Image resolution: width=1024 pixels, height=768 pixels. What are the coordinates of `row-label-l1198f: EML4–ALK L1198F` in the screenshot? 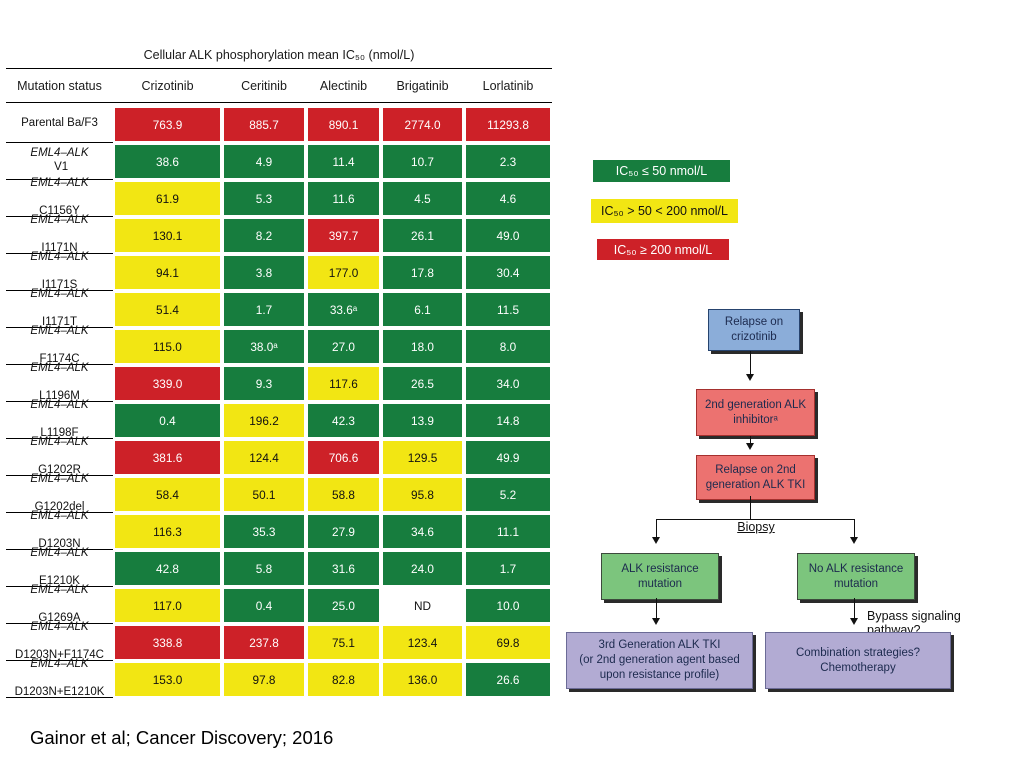 It's located at (59, 419).